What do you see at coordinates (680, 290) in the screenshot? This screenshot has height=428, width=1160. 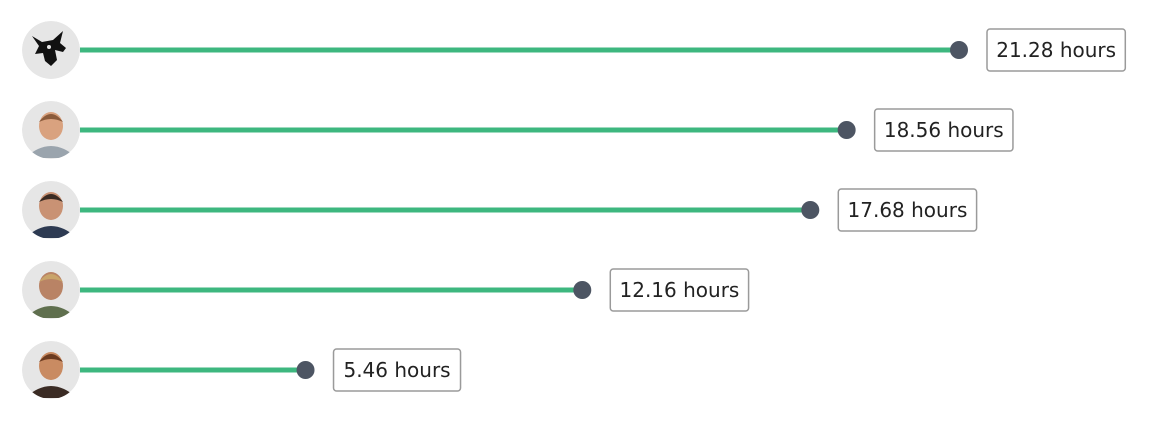 I see `value-label-4: 12.16 hours` at bounding box center [680, 290].